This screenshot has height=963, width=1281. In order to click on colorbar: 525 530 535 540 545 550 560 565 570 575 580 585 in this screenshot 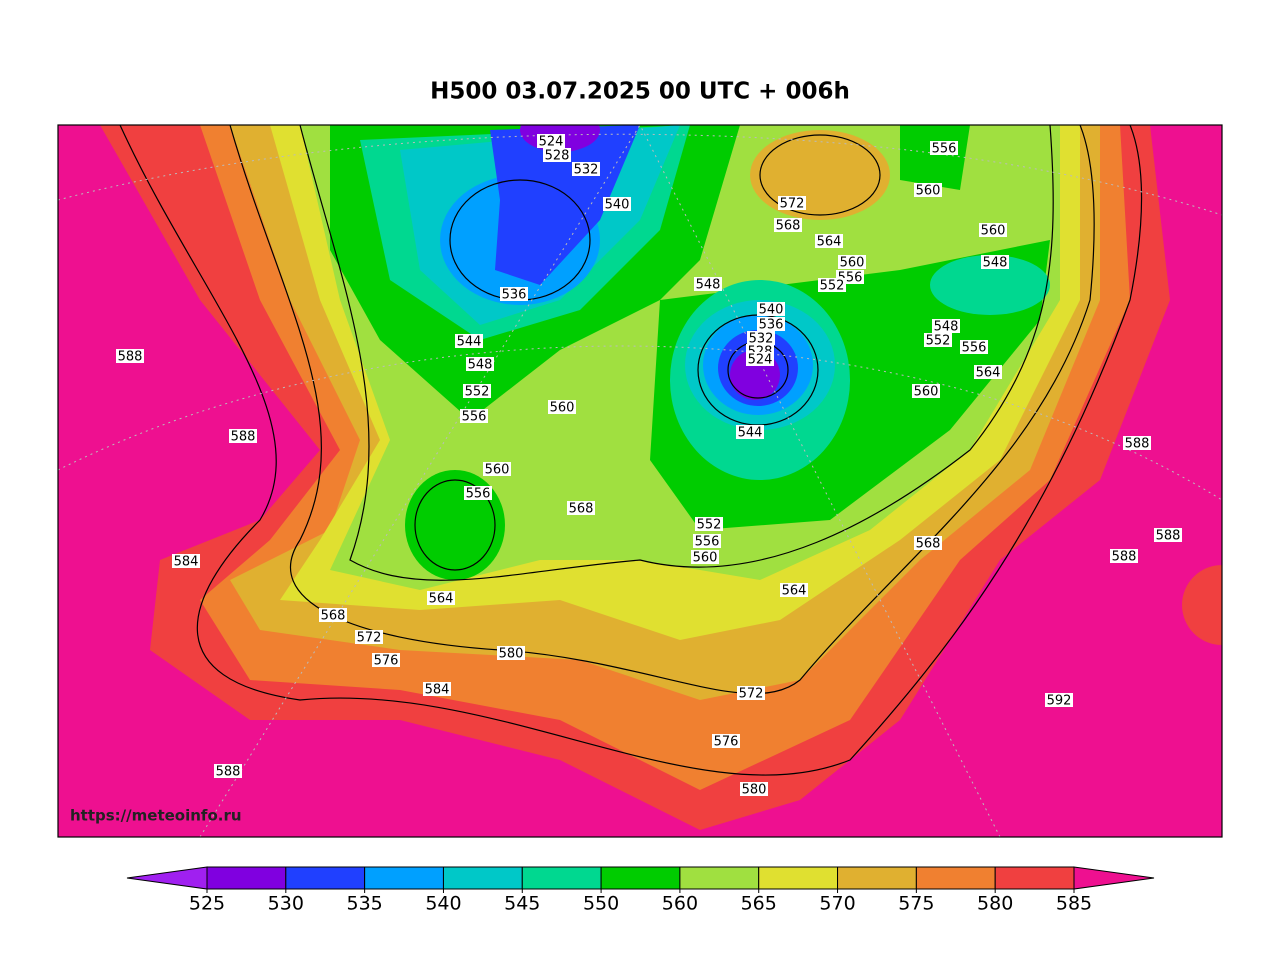, I will do `click(640, 890)`.